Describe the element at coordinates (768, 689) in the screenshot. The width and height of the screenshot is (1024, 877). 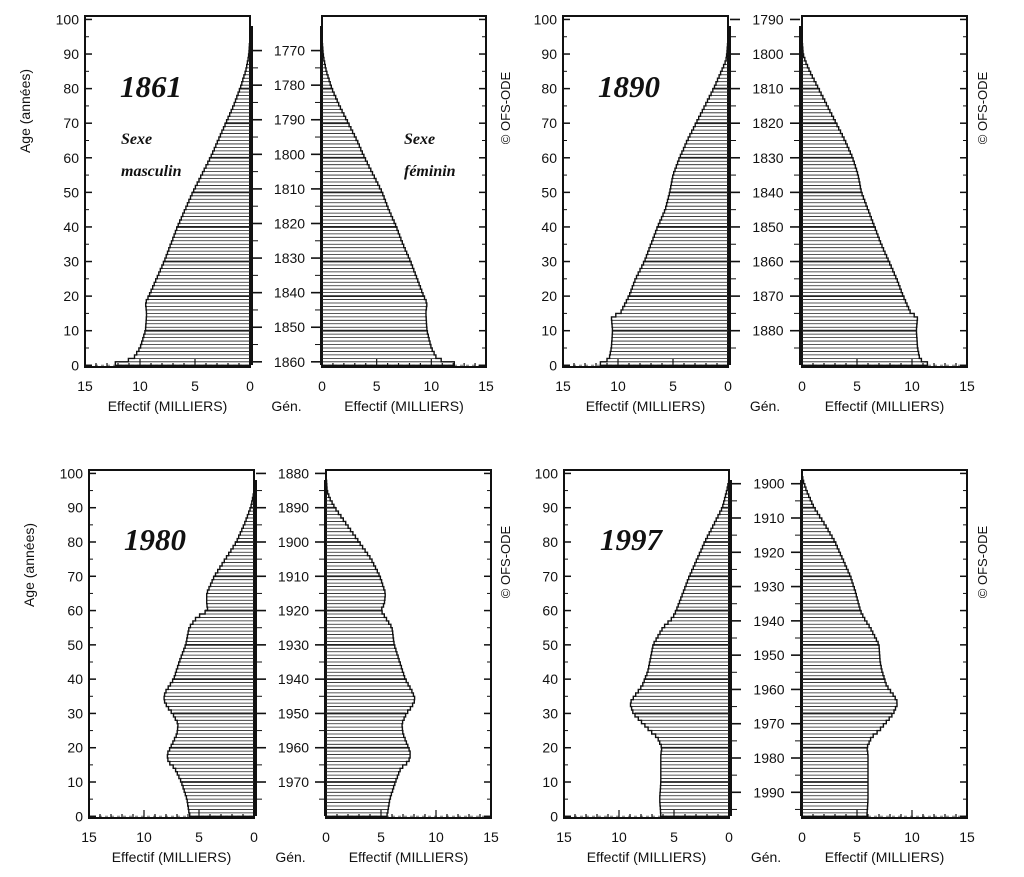
I see `generation-tick-label: 1960` at that location.